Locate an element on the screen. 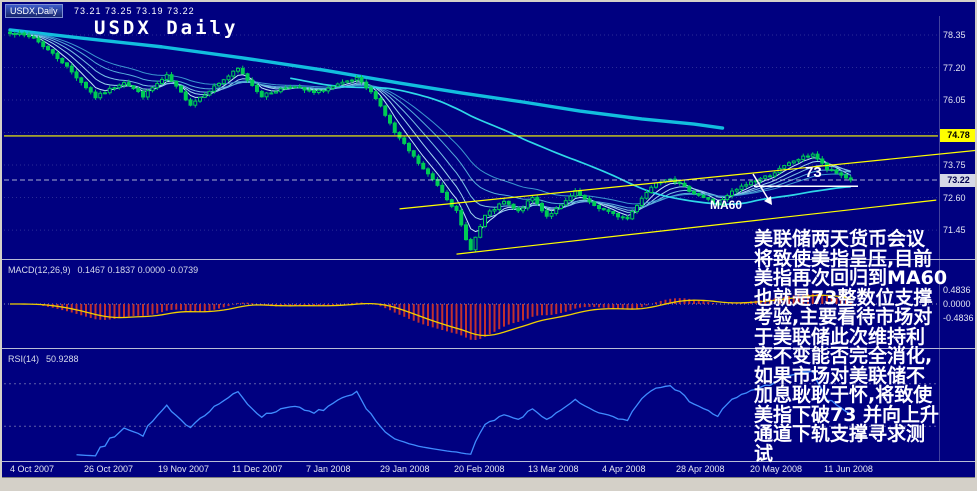 This screenshot has width=977, height=491. rsi-label: RSI(14) 50.9288 is located at coordinates (43, 359).